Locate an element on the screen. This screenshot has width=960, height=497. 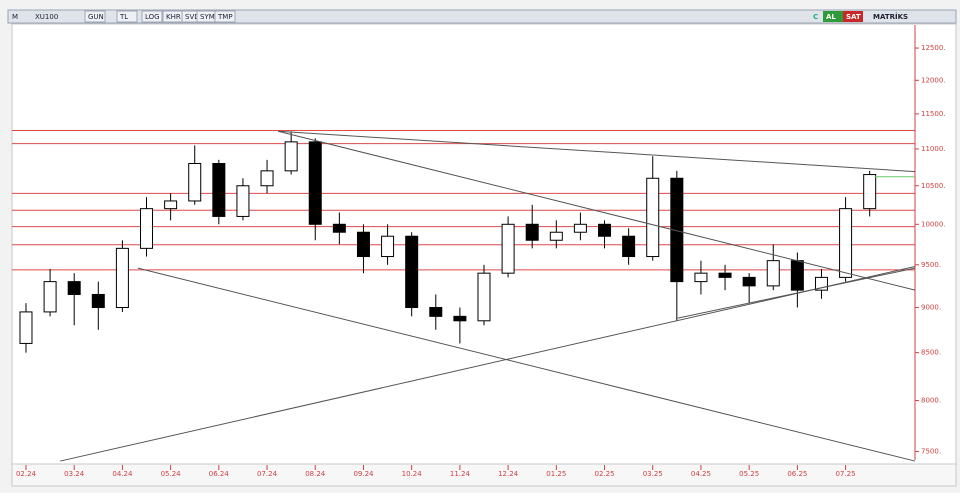
x-tick-label: 03.24 is located at coordinates (74, 474).